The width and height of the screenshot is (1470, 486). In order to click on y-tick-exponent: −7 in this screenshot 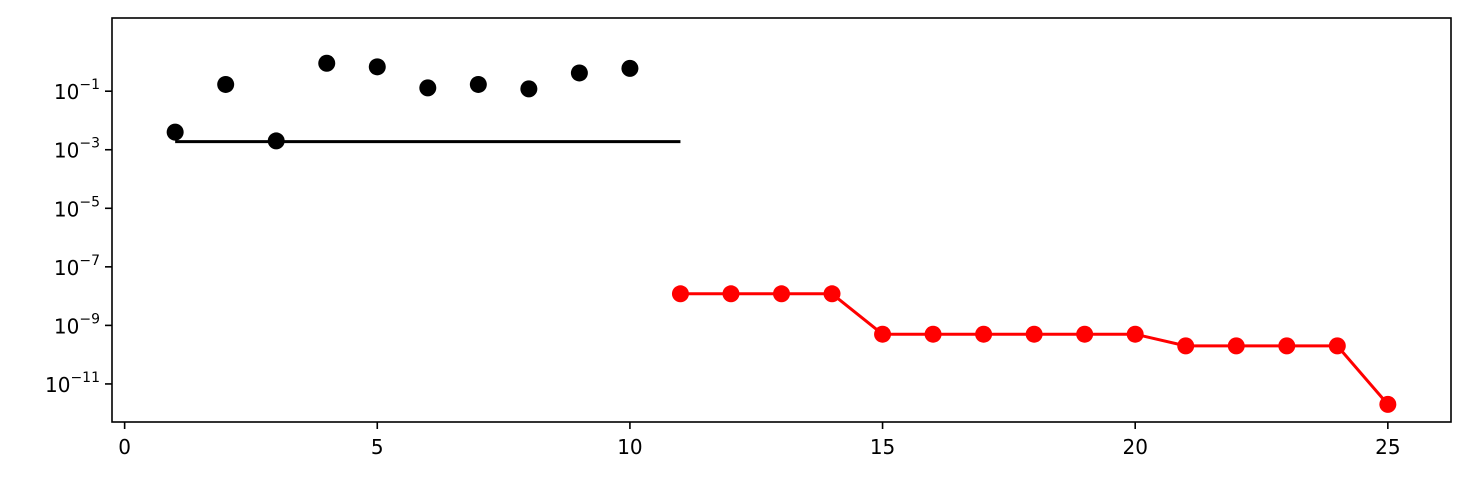, I will do `click(89, 261)`.